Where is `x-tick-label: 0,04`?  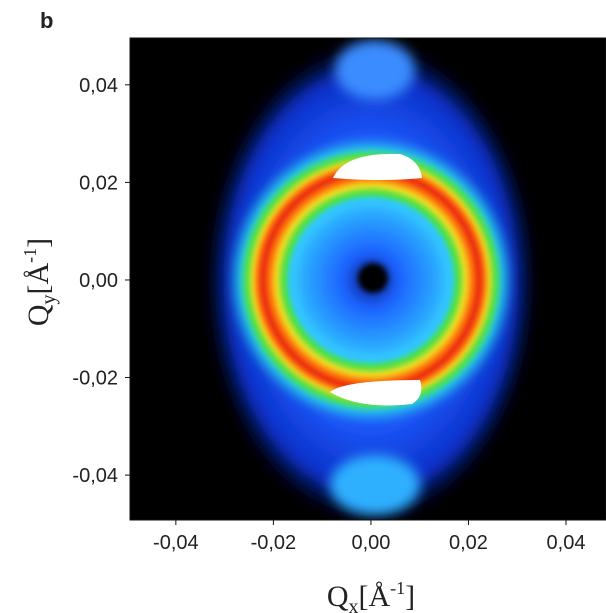 x-tick-label: 0,04 is located at coordinates (566, 543).